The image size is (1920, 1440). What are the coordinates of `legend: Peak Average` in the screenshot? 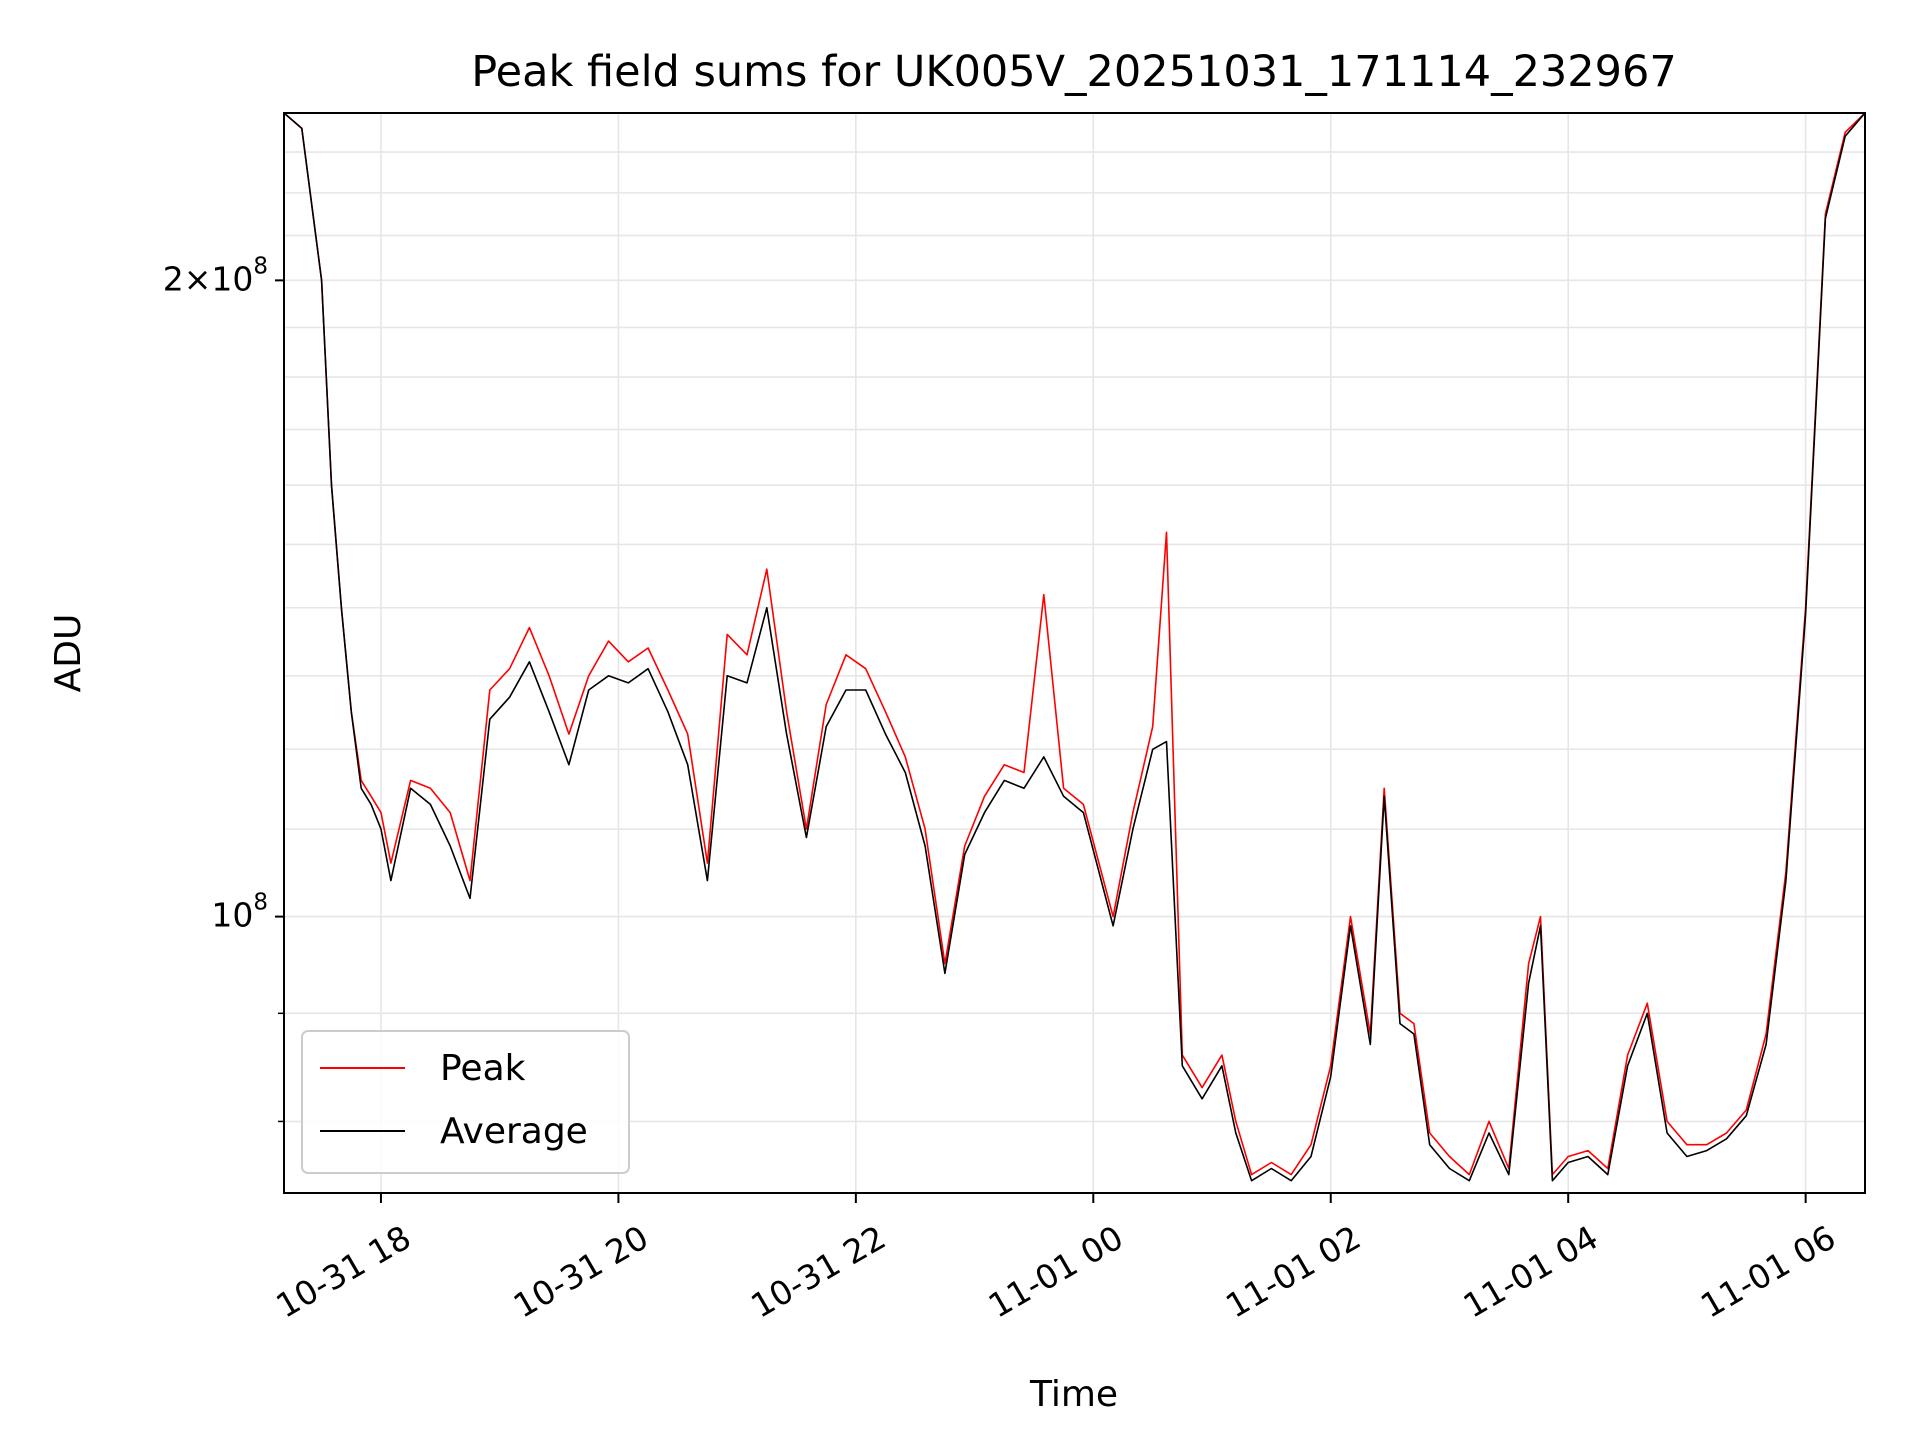 It's located at (465, 1102).